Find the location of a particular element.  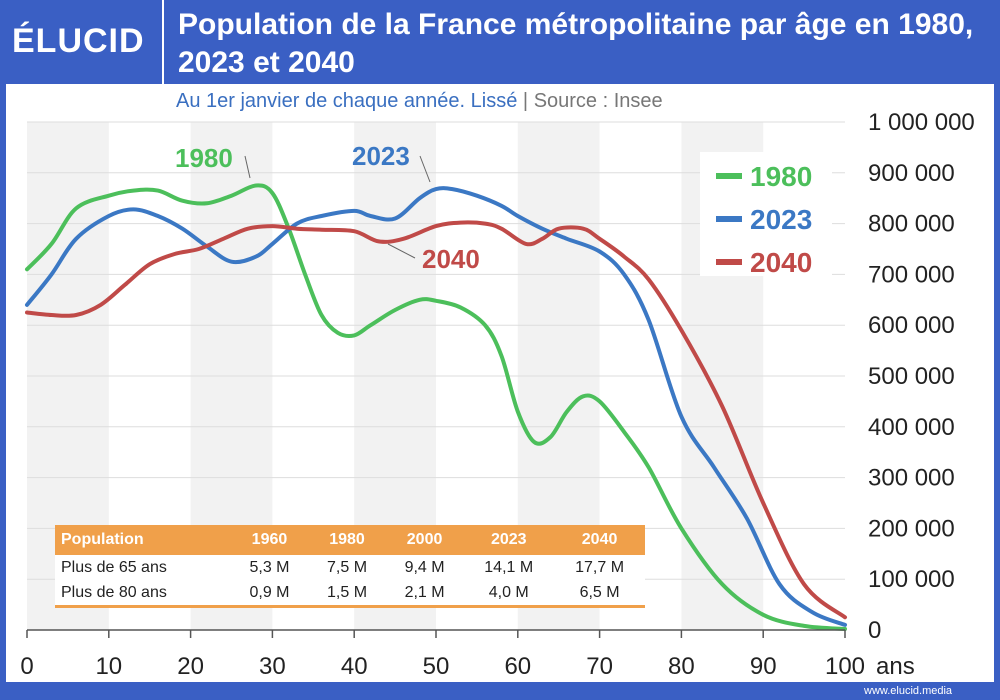

x-tick-label-90: 90 is located at coordinates (763, 666).